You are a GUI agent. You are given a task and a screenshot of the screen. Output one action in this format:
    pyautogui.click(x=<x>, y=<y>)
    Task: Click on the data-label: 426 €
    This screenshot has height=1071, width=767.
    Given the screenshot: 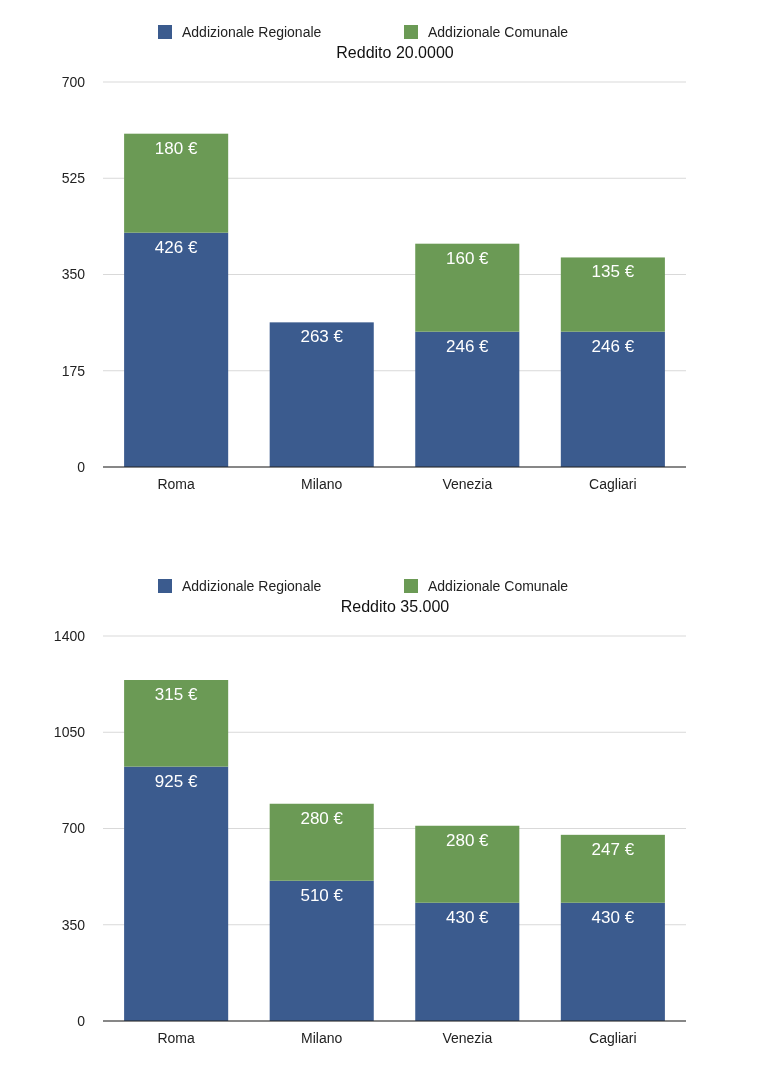 What is the action you would take?
    pyautogui.click(x=176, y=247)
    